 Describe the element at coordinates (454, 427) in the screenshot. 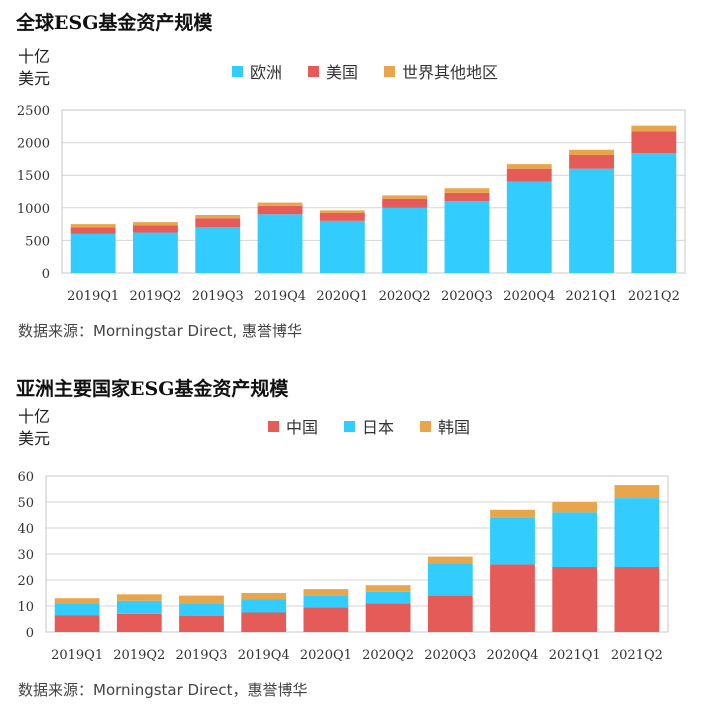

I see `legend-label: 韩国` at that location.